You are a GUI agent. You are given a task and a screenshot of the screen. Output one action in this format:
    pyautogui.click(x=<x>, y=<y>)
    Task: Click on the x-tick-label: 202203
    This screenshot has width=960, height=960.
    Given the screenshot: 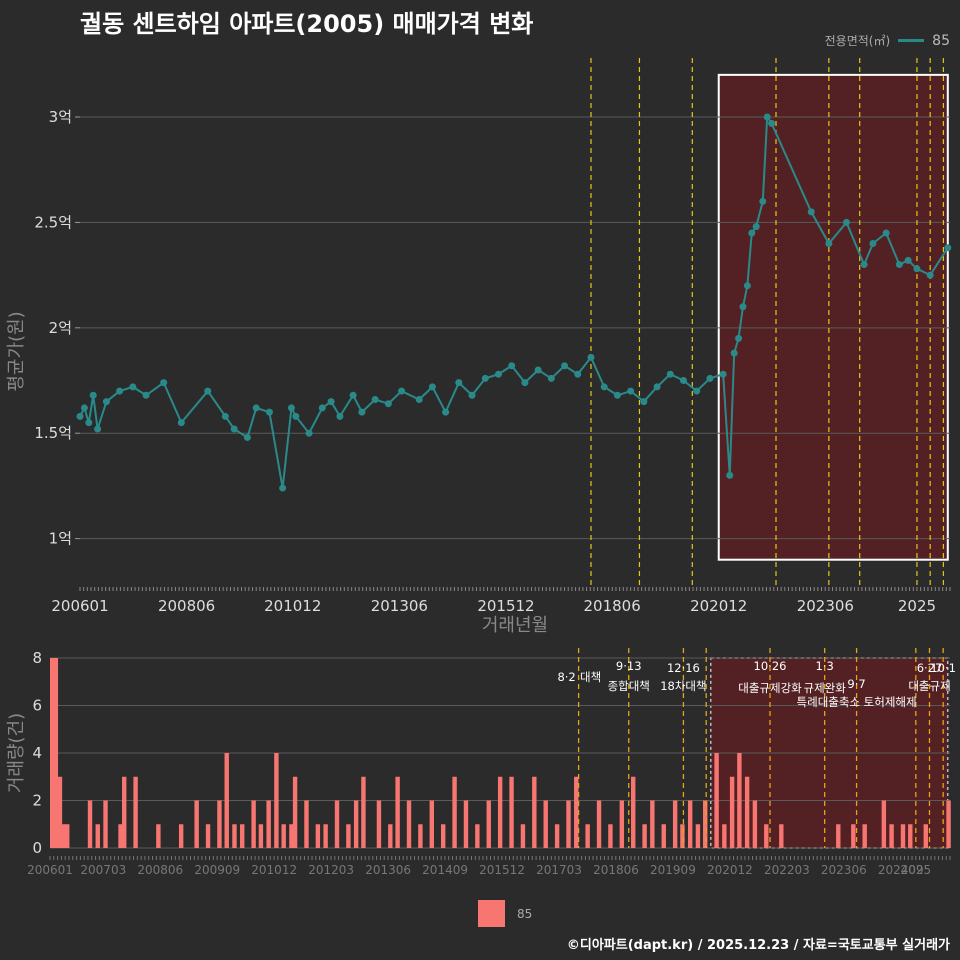 What is the action you would take?
    pyautogui.click(x=787, y=870)
    